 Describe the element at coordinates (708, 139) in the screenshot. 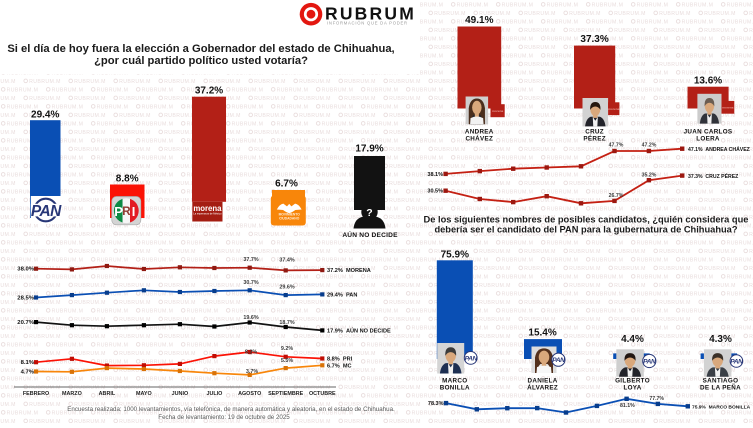

I see `svg-text: LOERA` at that location.